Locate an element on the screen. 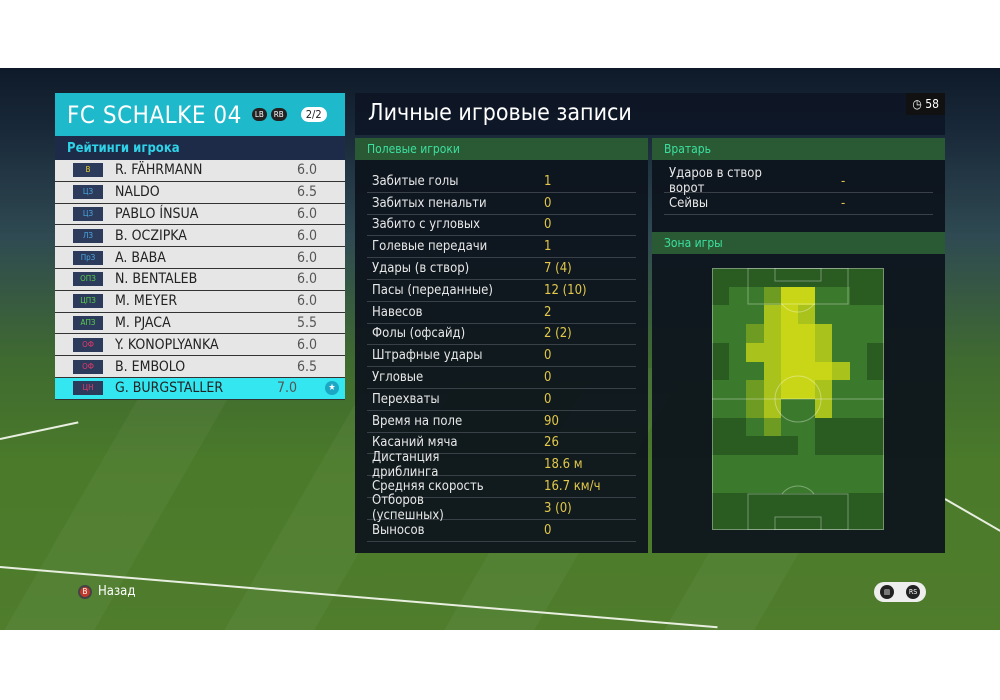 The width and height of the screenshot is (1000, 700). player-row: В R. FÄHRMANN 6.0 is located at coordinates (200, 171).